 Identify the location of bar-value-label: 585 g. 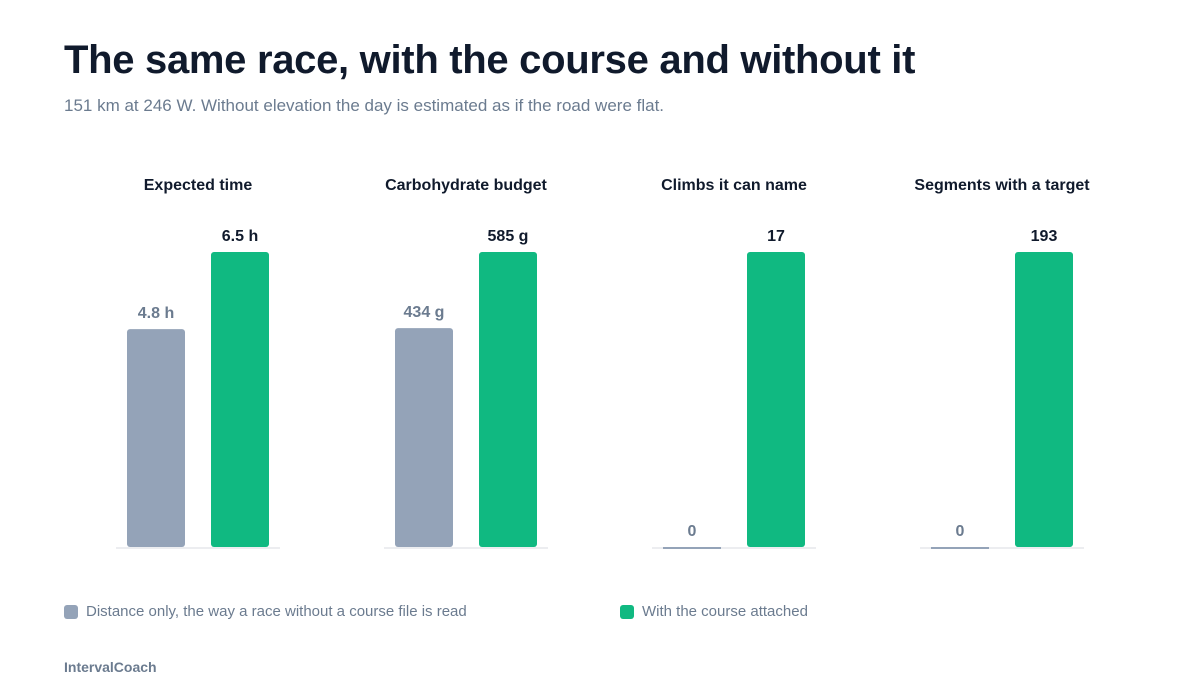
(508, 236).